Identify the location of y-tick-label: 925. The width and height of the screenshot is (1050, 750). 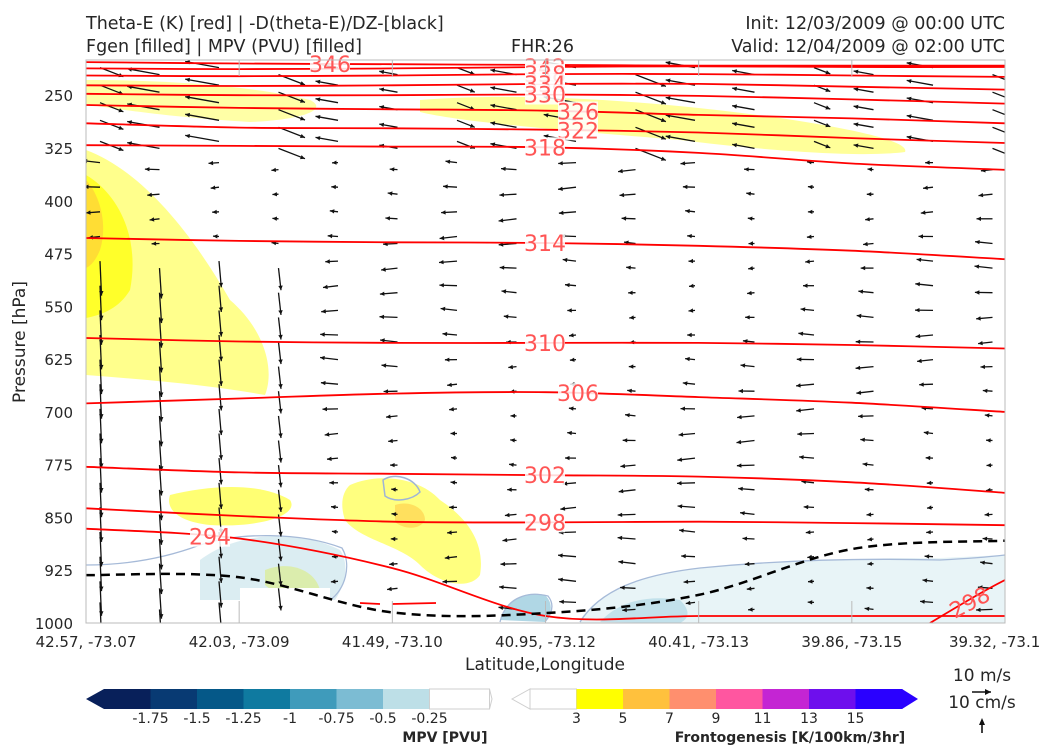
(58, 571).